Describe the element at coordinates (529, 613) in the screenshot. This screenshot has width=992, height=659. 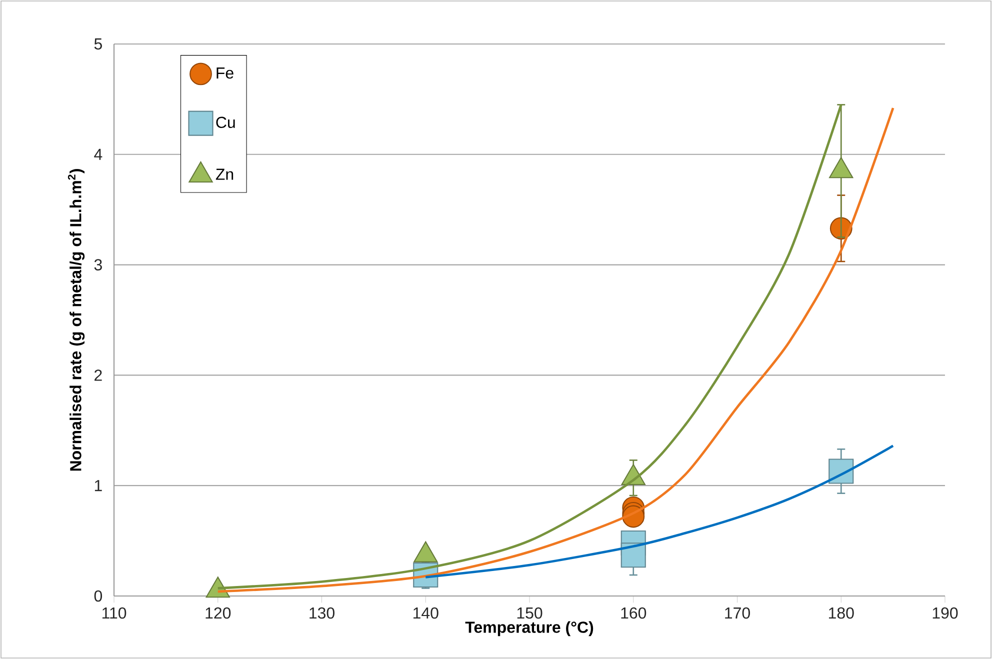
I see `x-tick-label: 150` at that location.